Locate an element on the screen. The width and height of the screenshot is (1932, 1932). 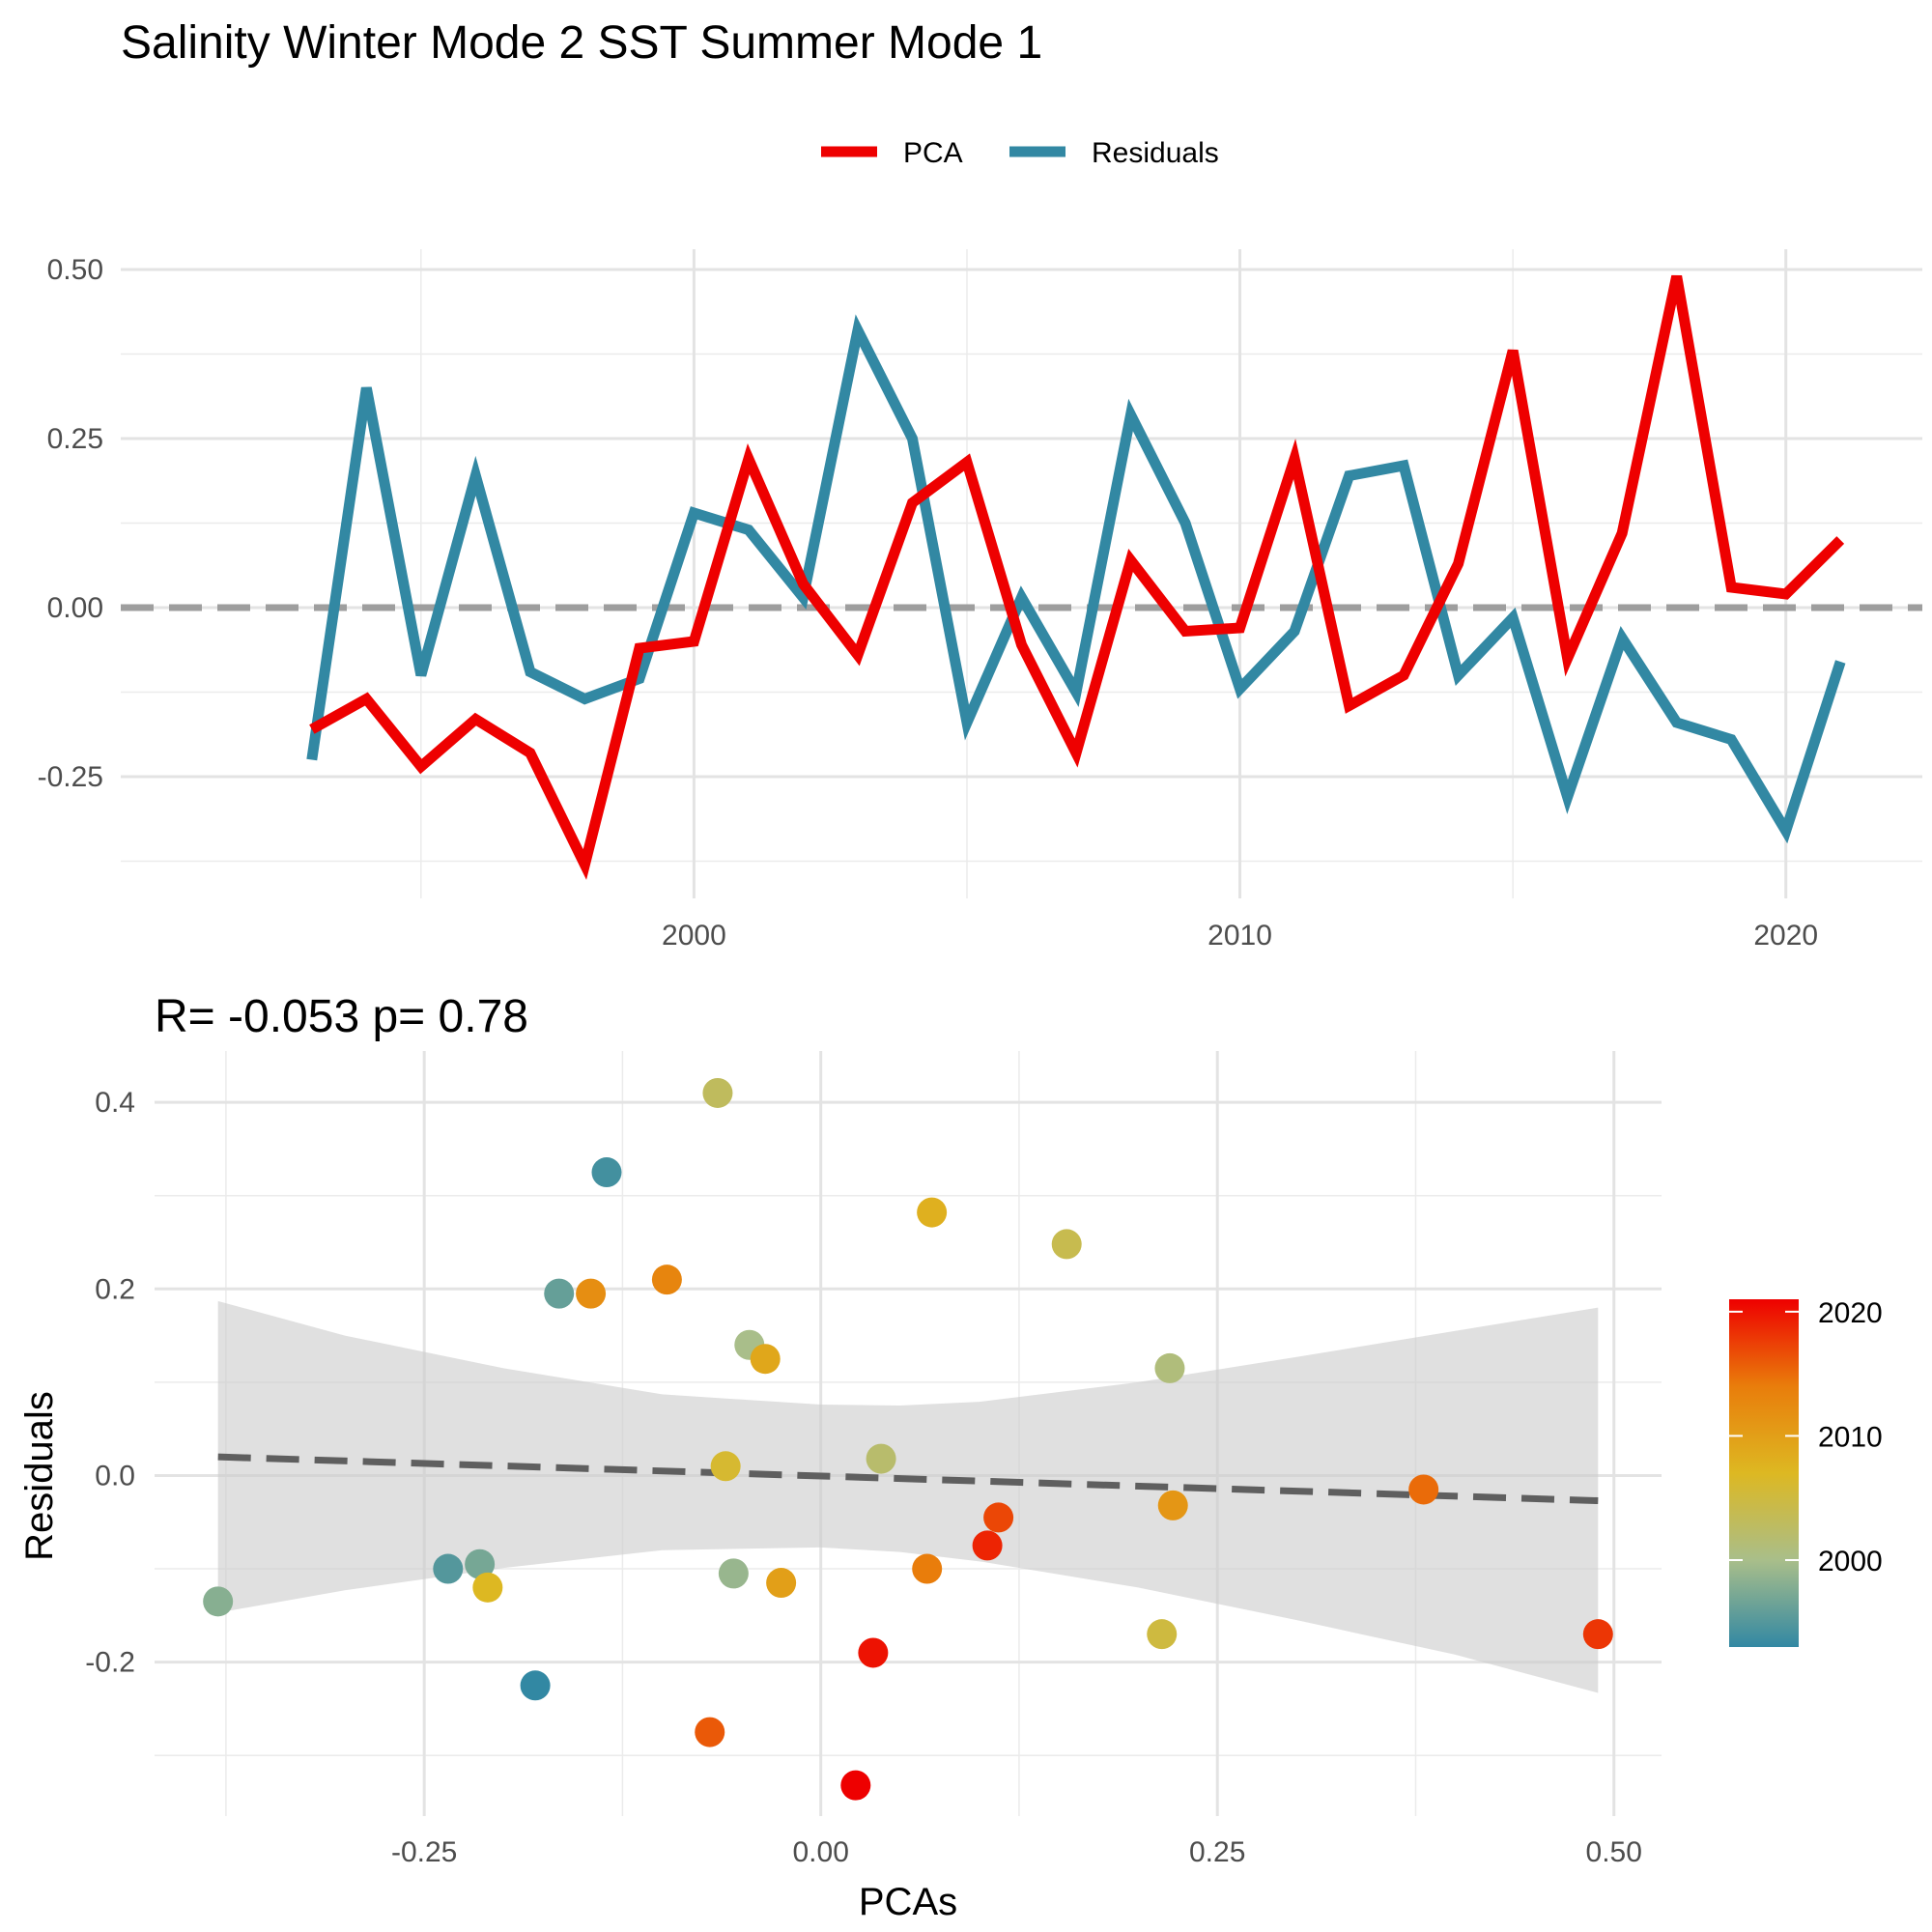
x-tick-label: 0.25 is located at coordinates (1217, 1852).